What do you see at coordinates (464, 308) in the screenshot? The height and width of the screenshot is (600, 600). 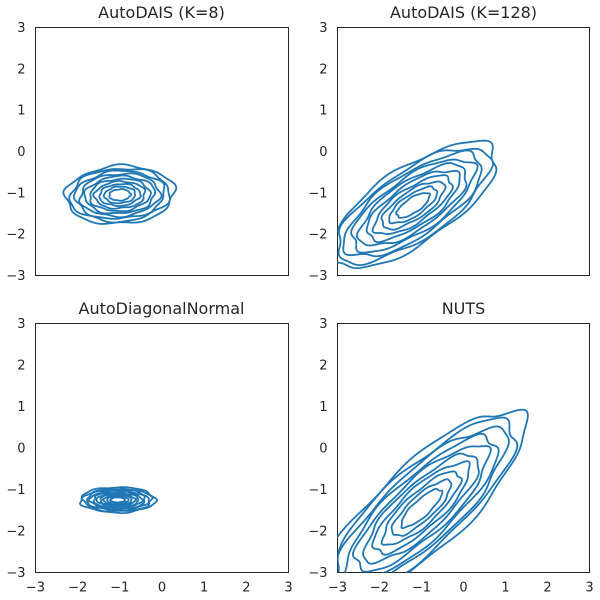 I see `panel-title: NUTS` at bounding box center [464, 308].